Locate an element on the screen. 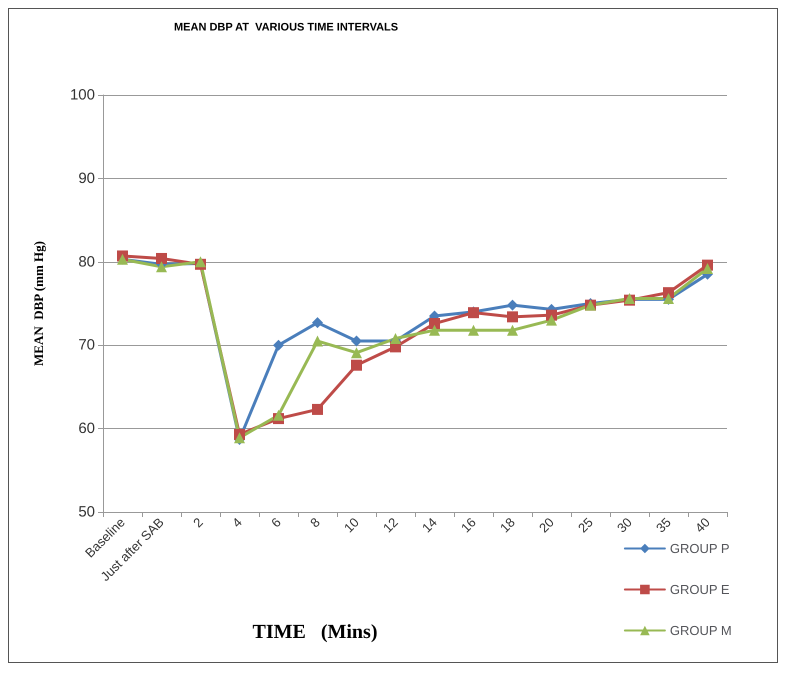 The image size is (787, 673). y-tick-label: 60 is located at coordinates (86, 429).